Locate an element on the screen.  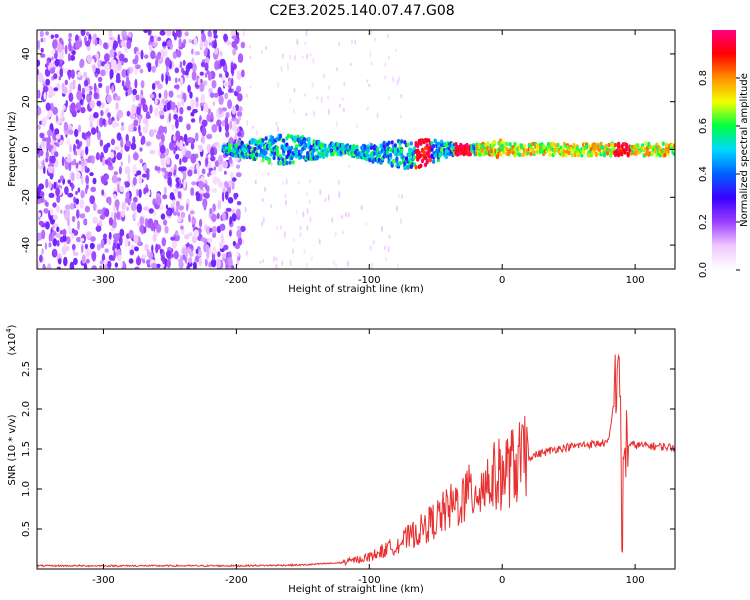
spectrogram-x-tick-label: -300 is located at coordinates (103, 280).